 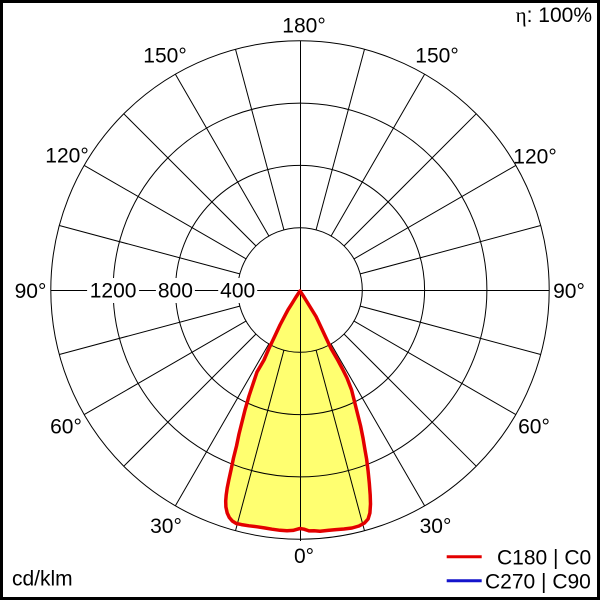 What do you see at coordinates (303, 26) in the screenshot?
I see `svg-text: 180°` at bounding box center [303, 26].